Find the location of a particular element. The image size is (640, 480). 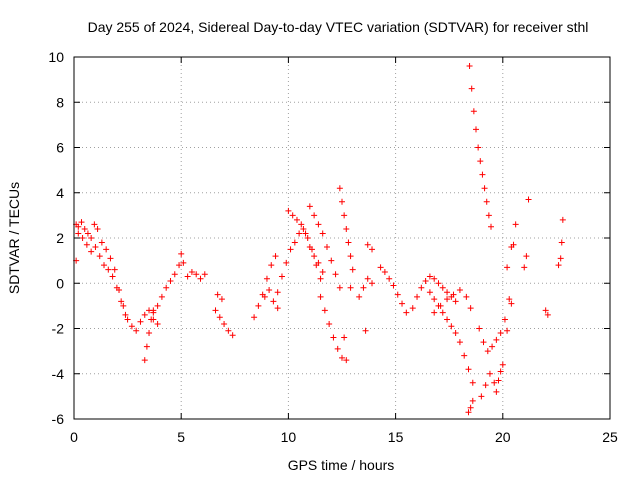

y-tick-label: -4 is located at coordinates (58, 374).